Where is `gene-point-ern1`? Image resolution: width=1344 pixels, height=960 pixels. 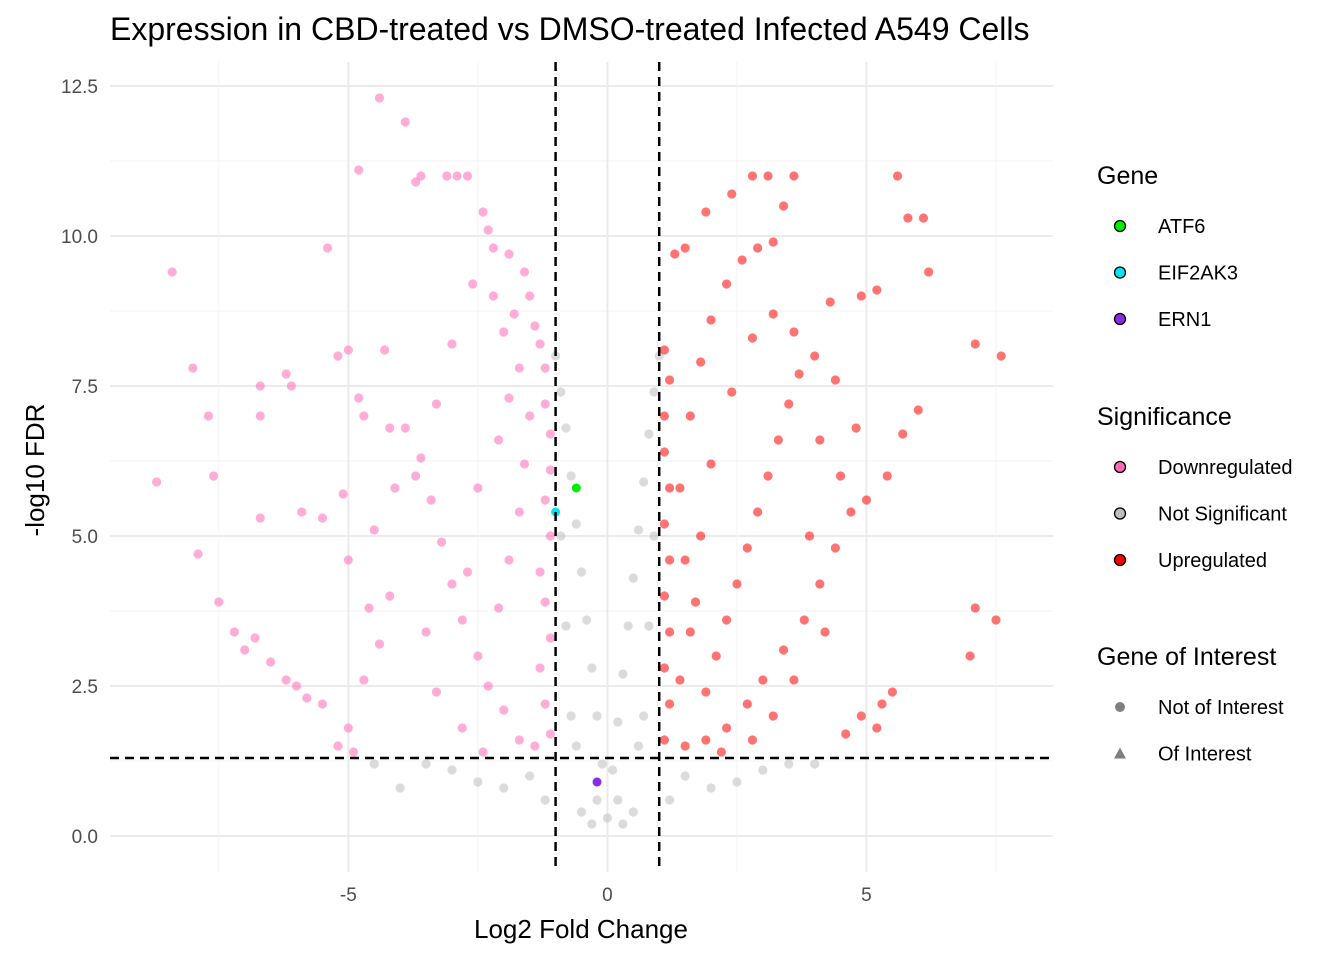
gene-point-ern1 is located at coordinates (597, 782).